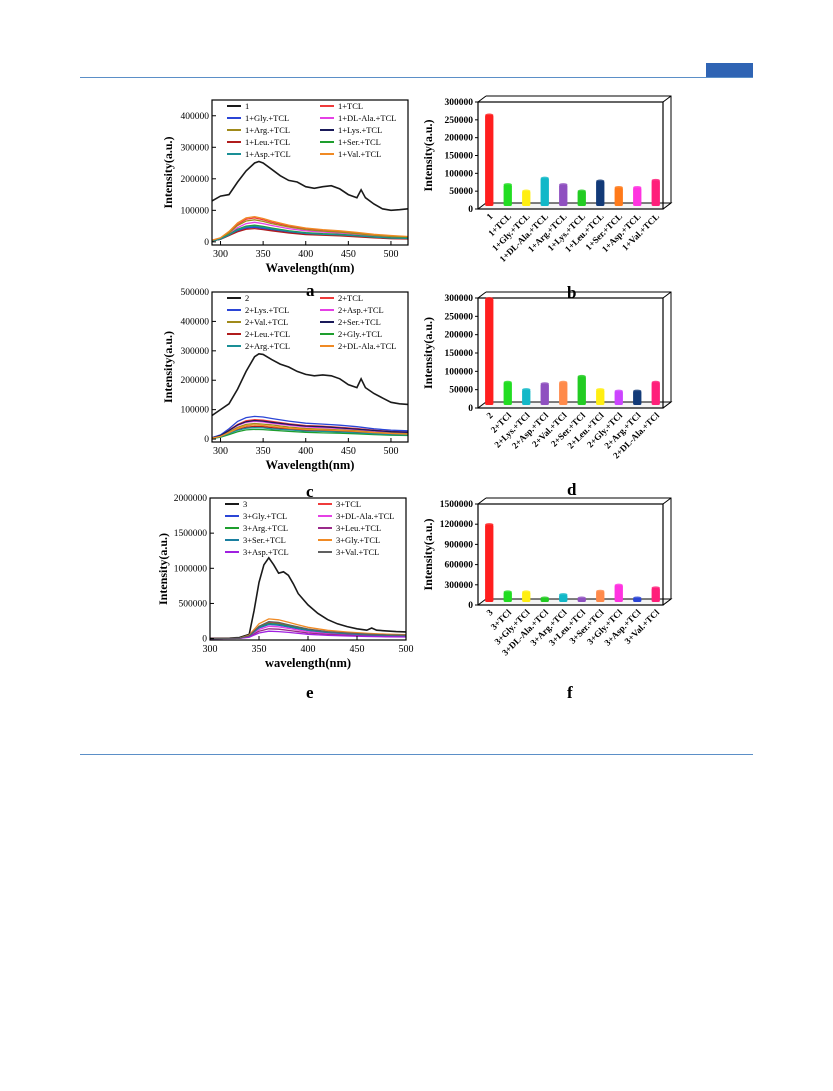 The height and width of the screenshot is (1091, 833). What do you see at coordinates (416, 77) in the screenshot?
I see `header-rule` at bounding box center [416, 77].